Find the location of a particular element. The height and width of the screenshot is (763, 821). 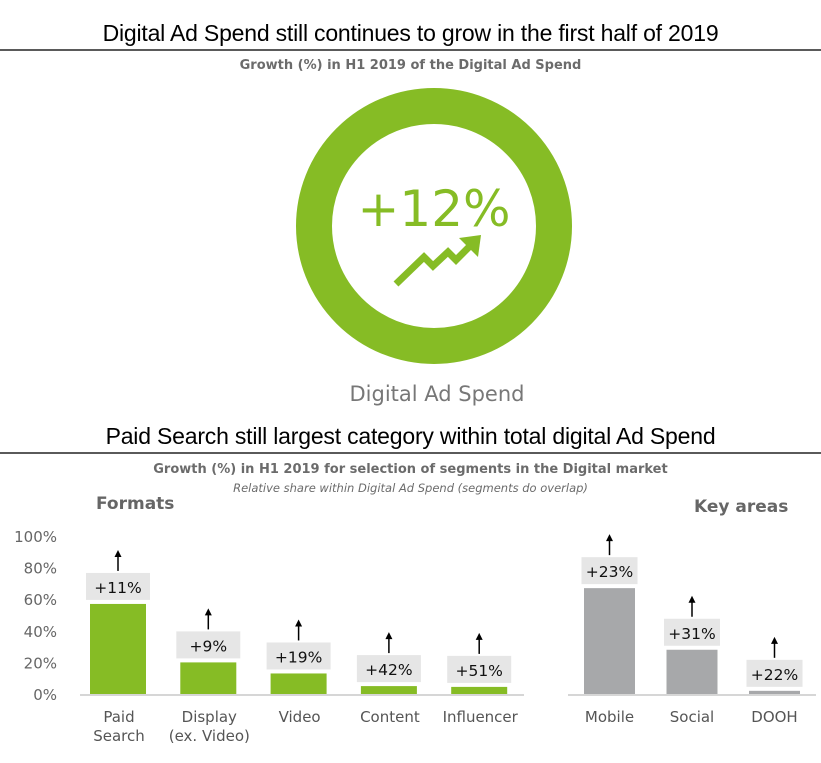

ring-value-label: +12% is located at coordinates (433, 209).